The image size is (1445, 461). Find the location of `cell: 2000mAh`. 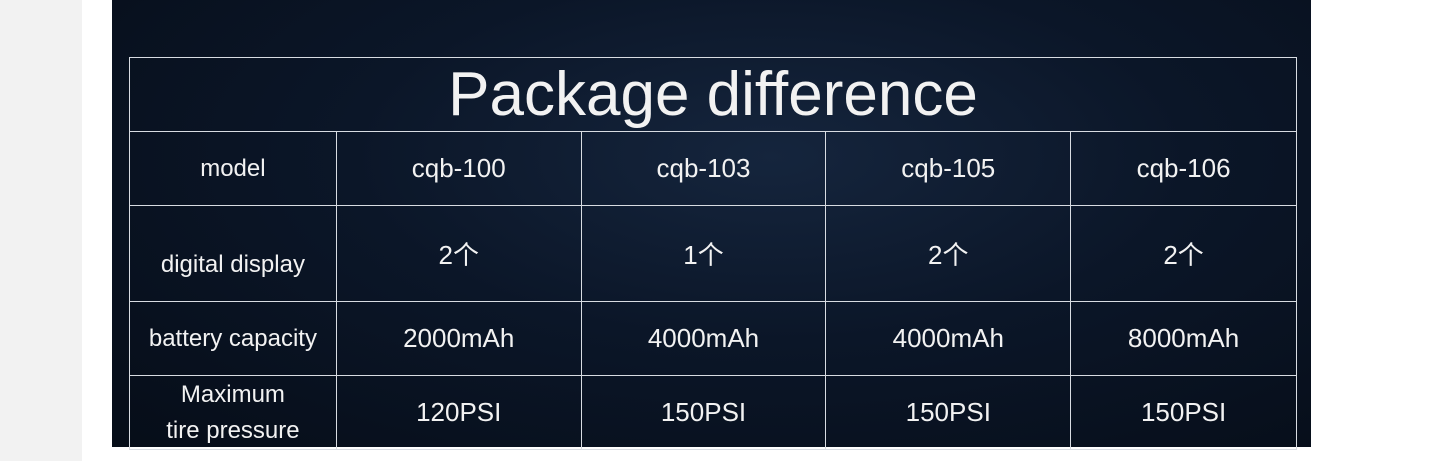

cell: 2000mAh is located at coordinates (458, 338).